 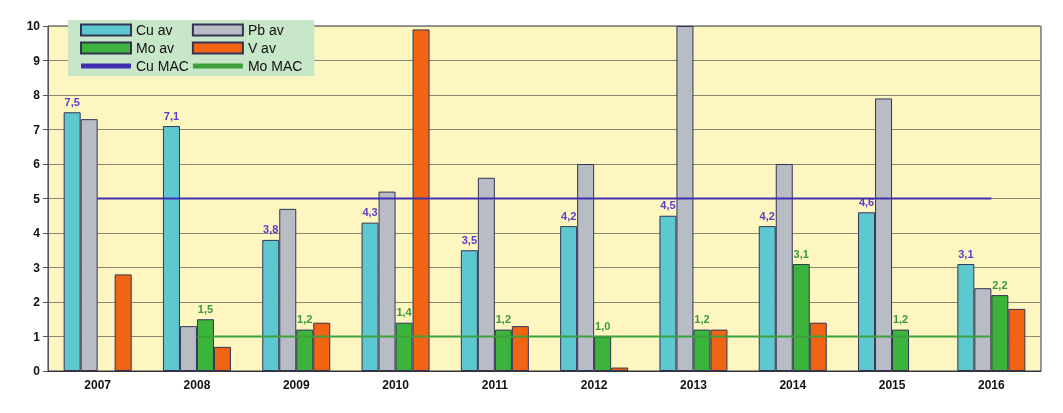 What do you see at coordinates (404, 312) in the screenshot?
I see `data-label: 1,4` at bounding box center [404, 312].